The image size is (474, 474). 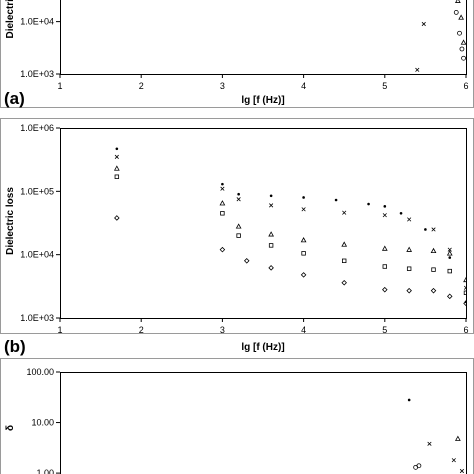 I want to click on y-tick-label: 10.00, so click(x=42, y=423).